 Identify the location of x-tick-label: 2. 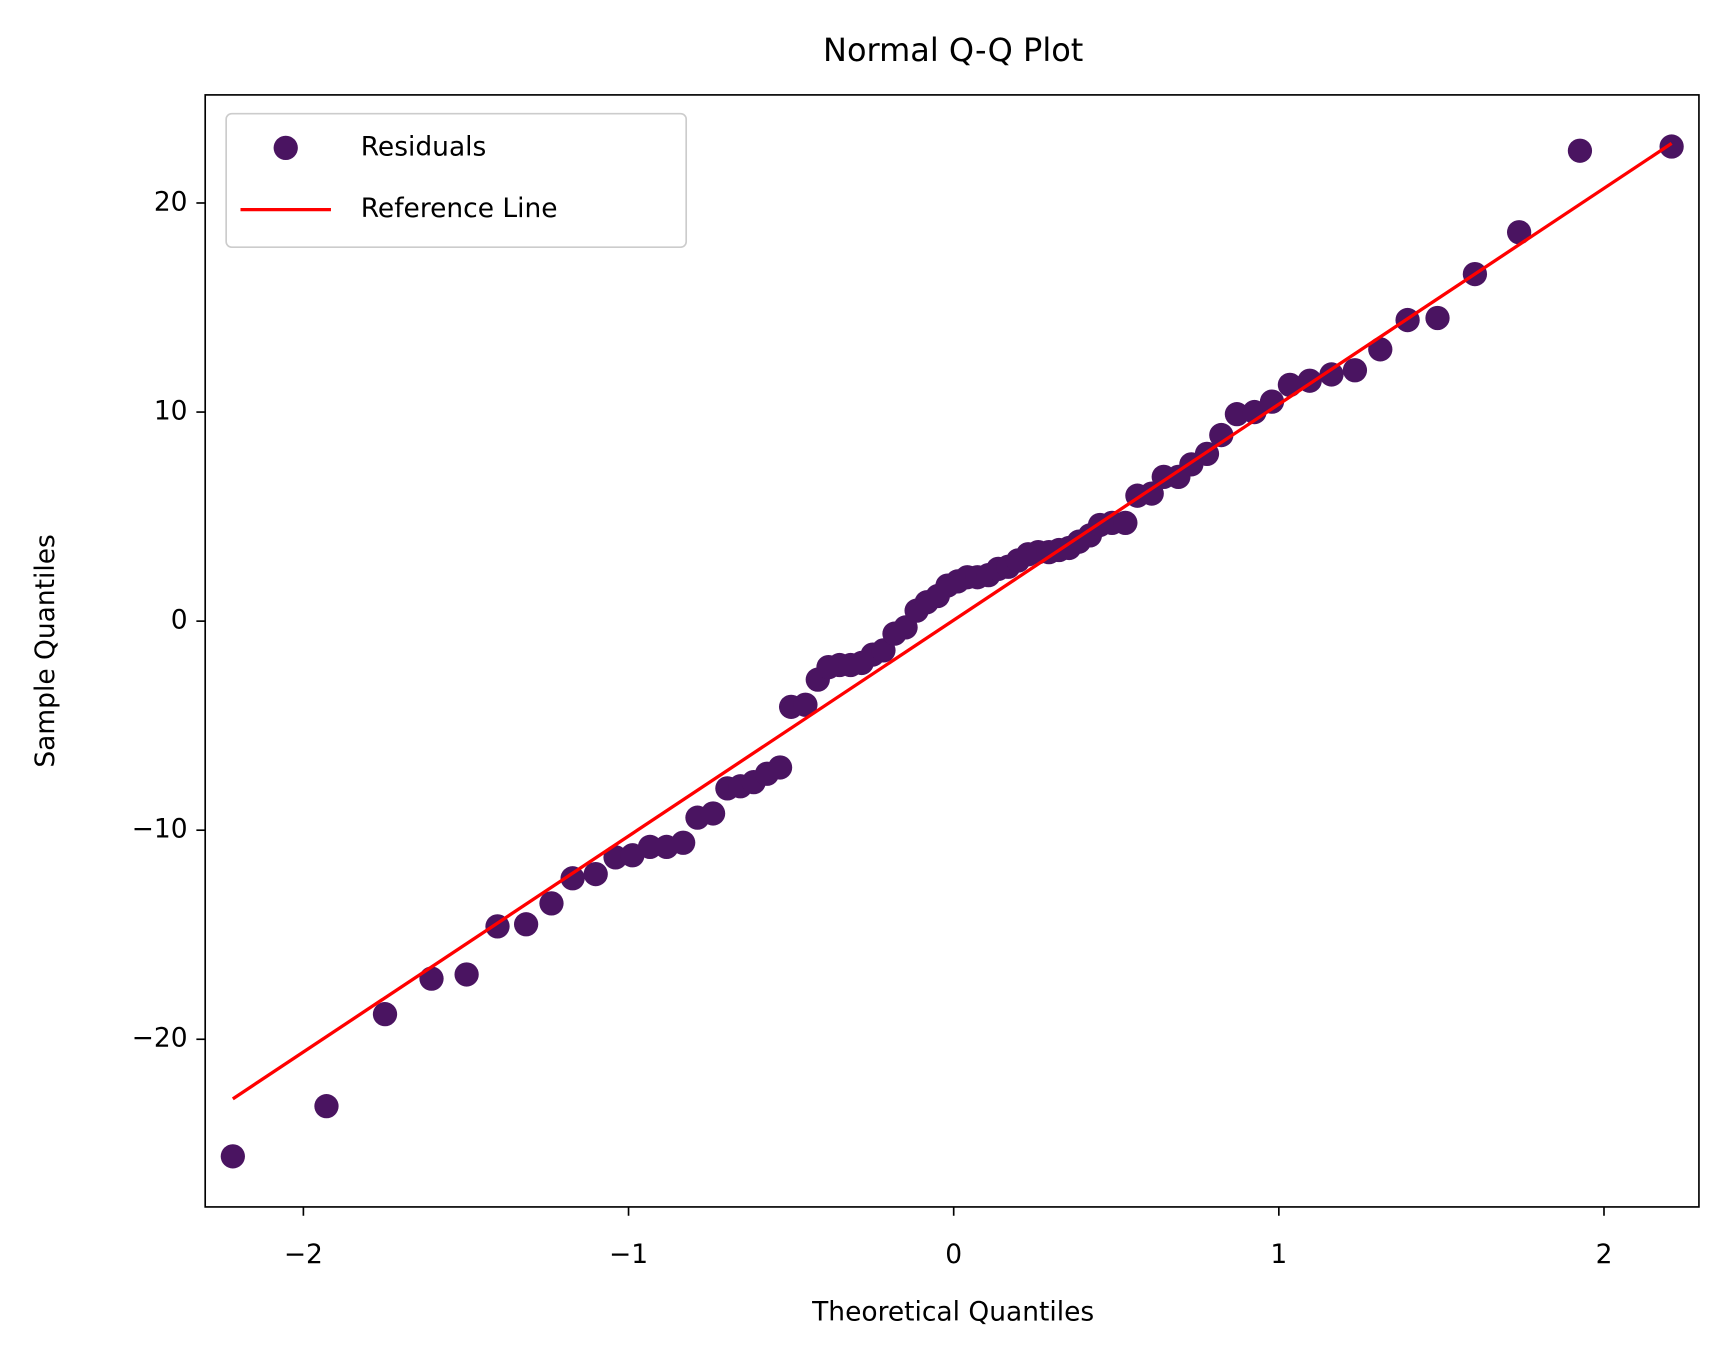
(1604, 1254).